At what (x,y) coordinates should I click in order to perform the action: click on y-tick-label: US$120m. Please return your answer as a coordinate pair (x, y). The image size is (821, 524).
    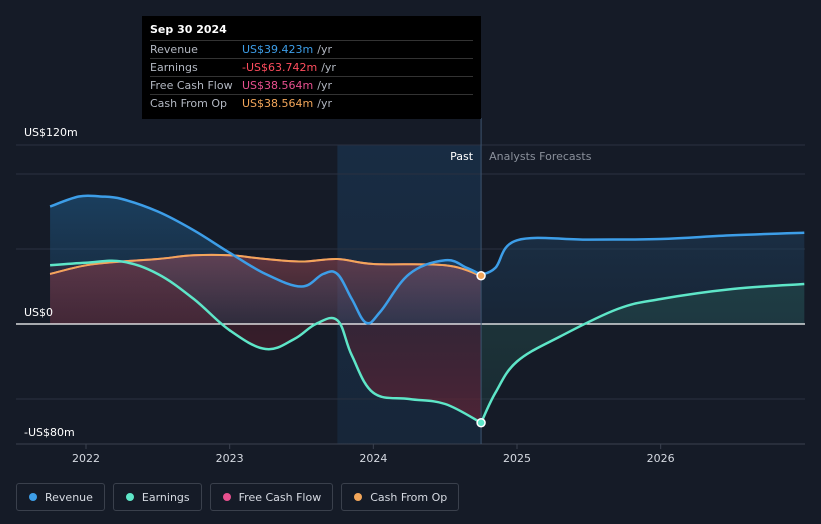
    Looking at the image, I should click on (51, 132).